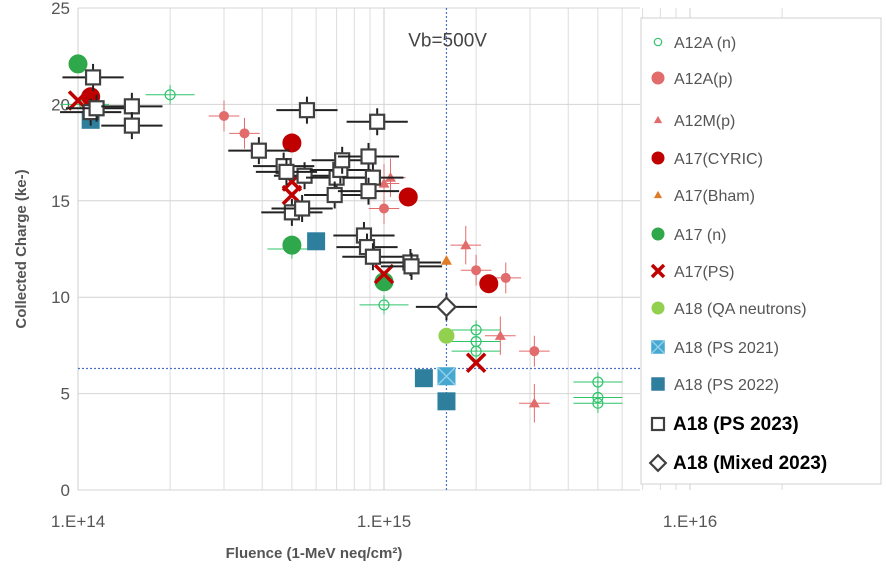  What do you see at coordinates (705, 43) in the screenshot?
I see `legend-label: A12A (n)` at bounding box center [705, 43].